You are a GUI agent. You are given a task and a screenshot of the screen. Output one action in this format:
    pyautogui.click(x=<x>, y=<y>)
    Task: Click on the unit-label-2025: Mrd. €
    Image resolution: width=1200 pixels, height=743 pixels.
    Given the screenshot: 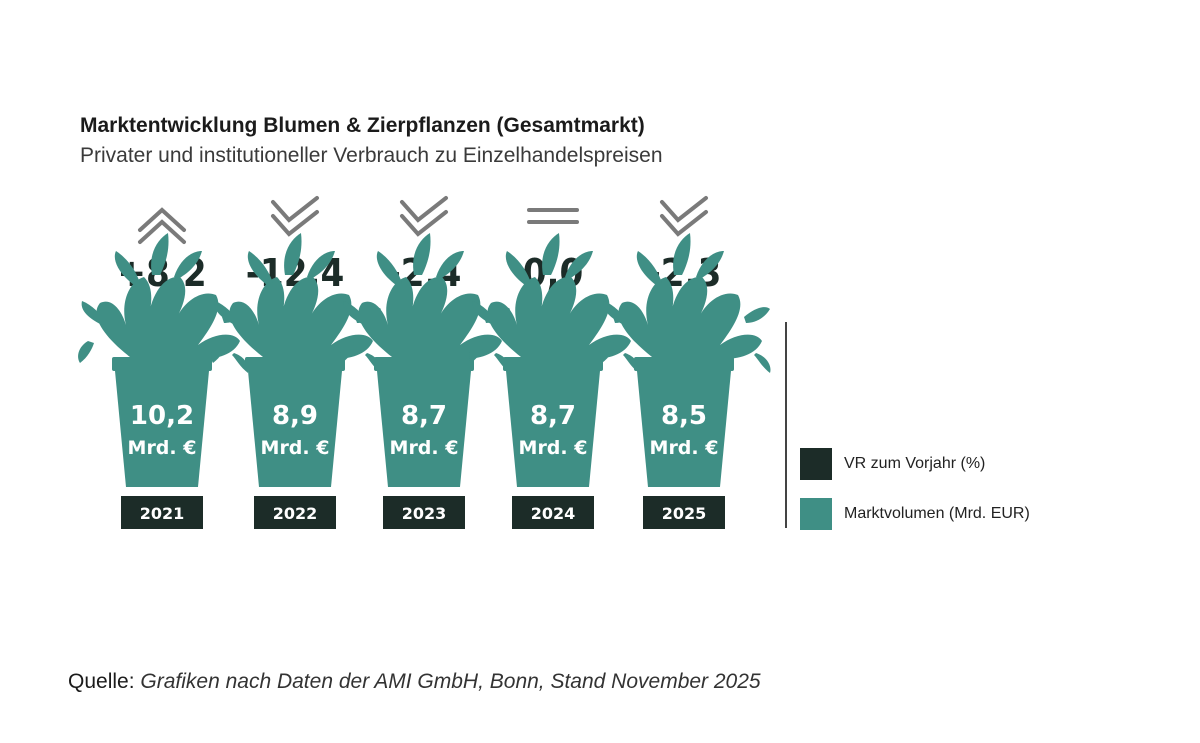 What is the action you would take?
    pyautogui.click(x=684, y=448)
    